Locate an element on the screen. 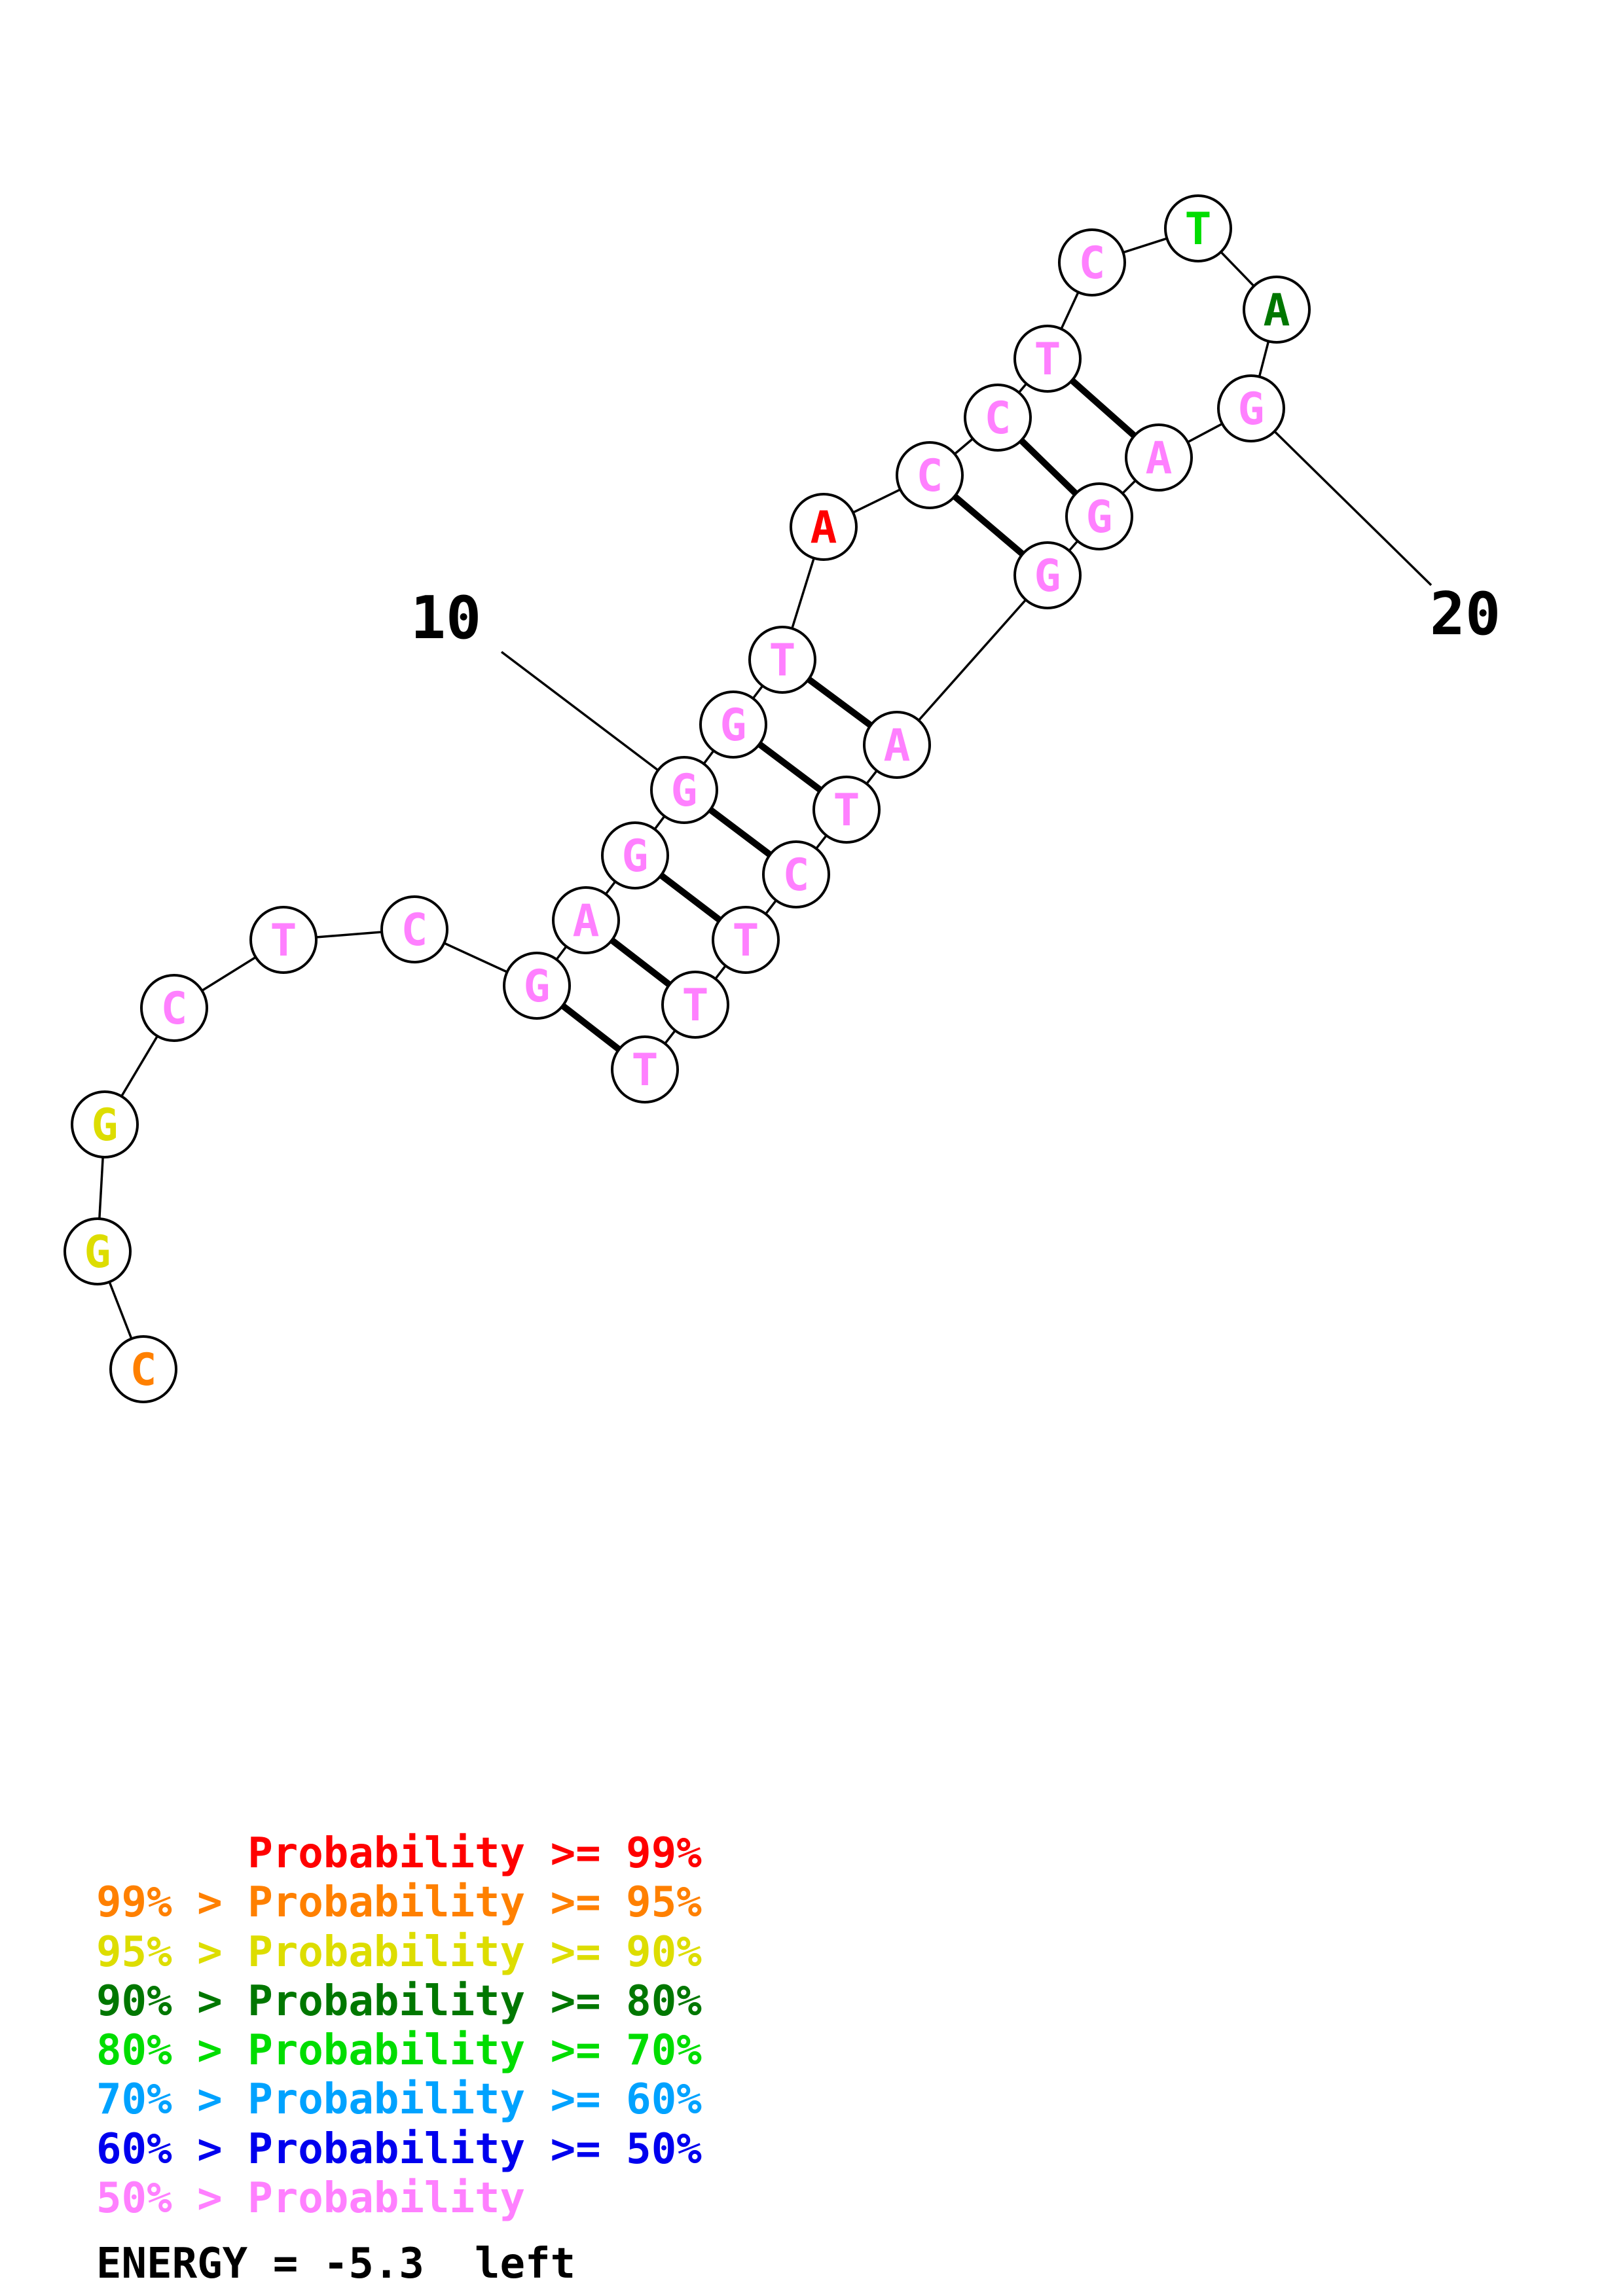  energy-label: ENERGY = -5.3 left is located at coordinates (336, 2264).